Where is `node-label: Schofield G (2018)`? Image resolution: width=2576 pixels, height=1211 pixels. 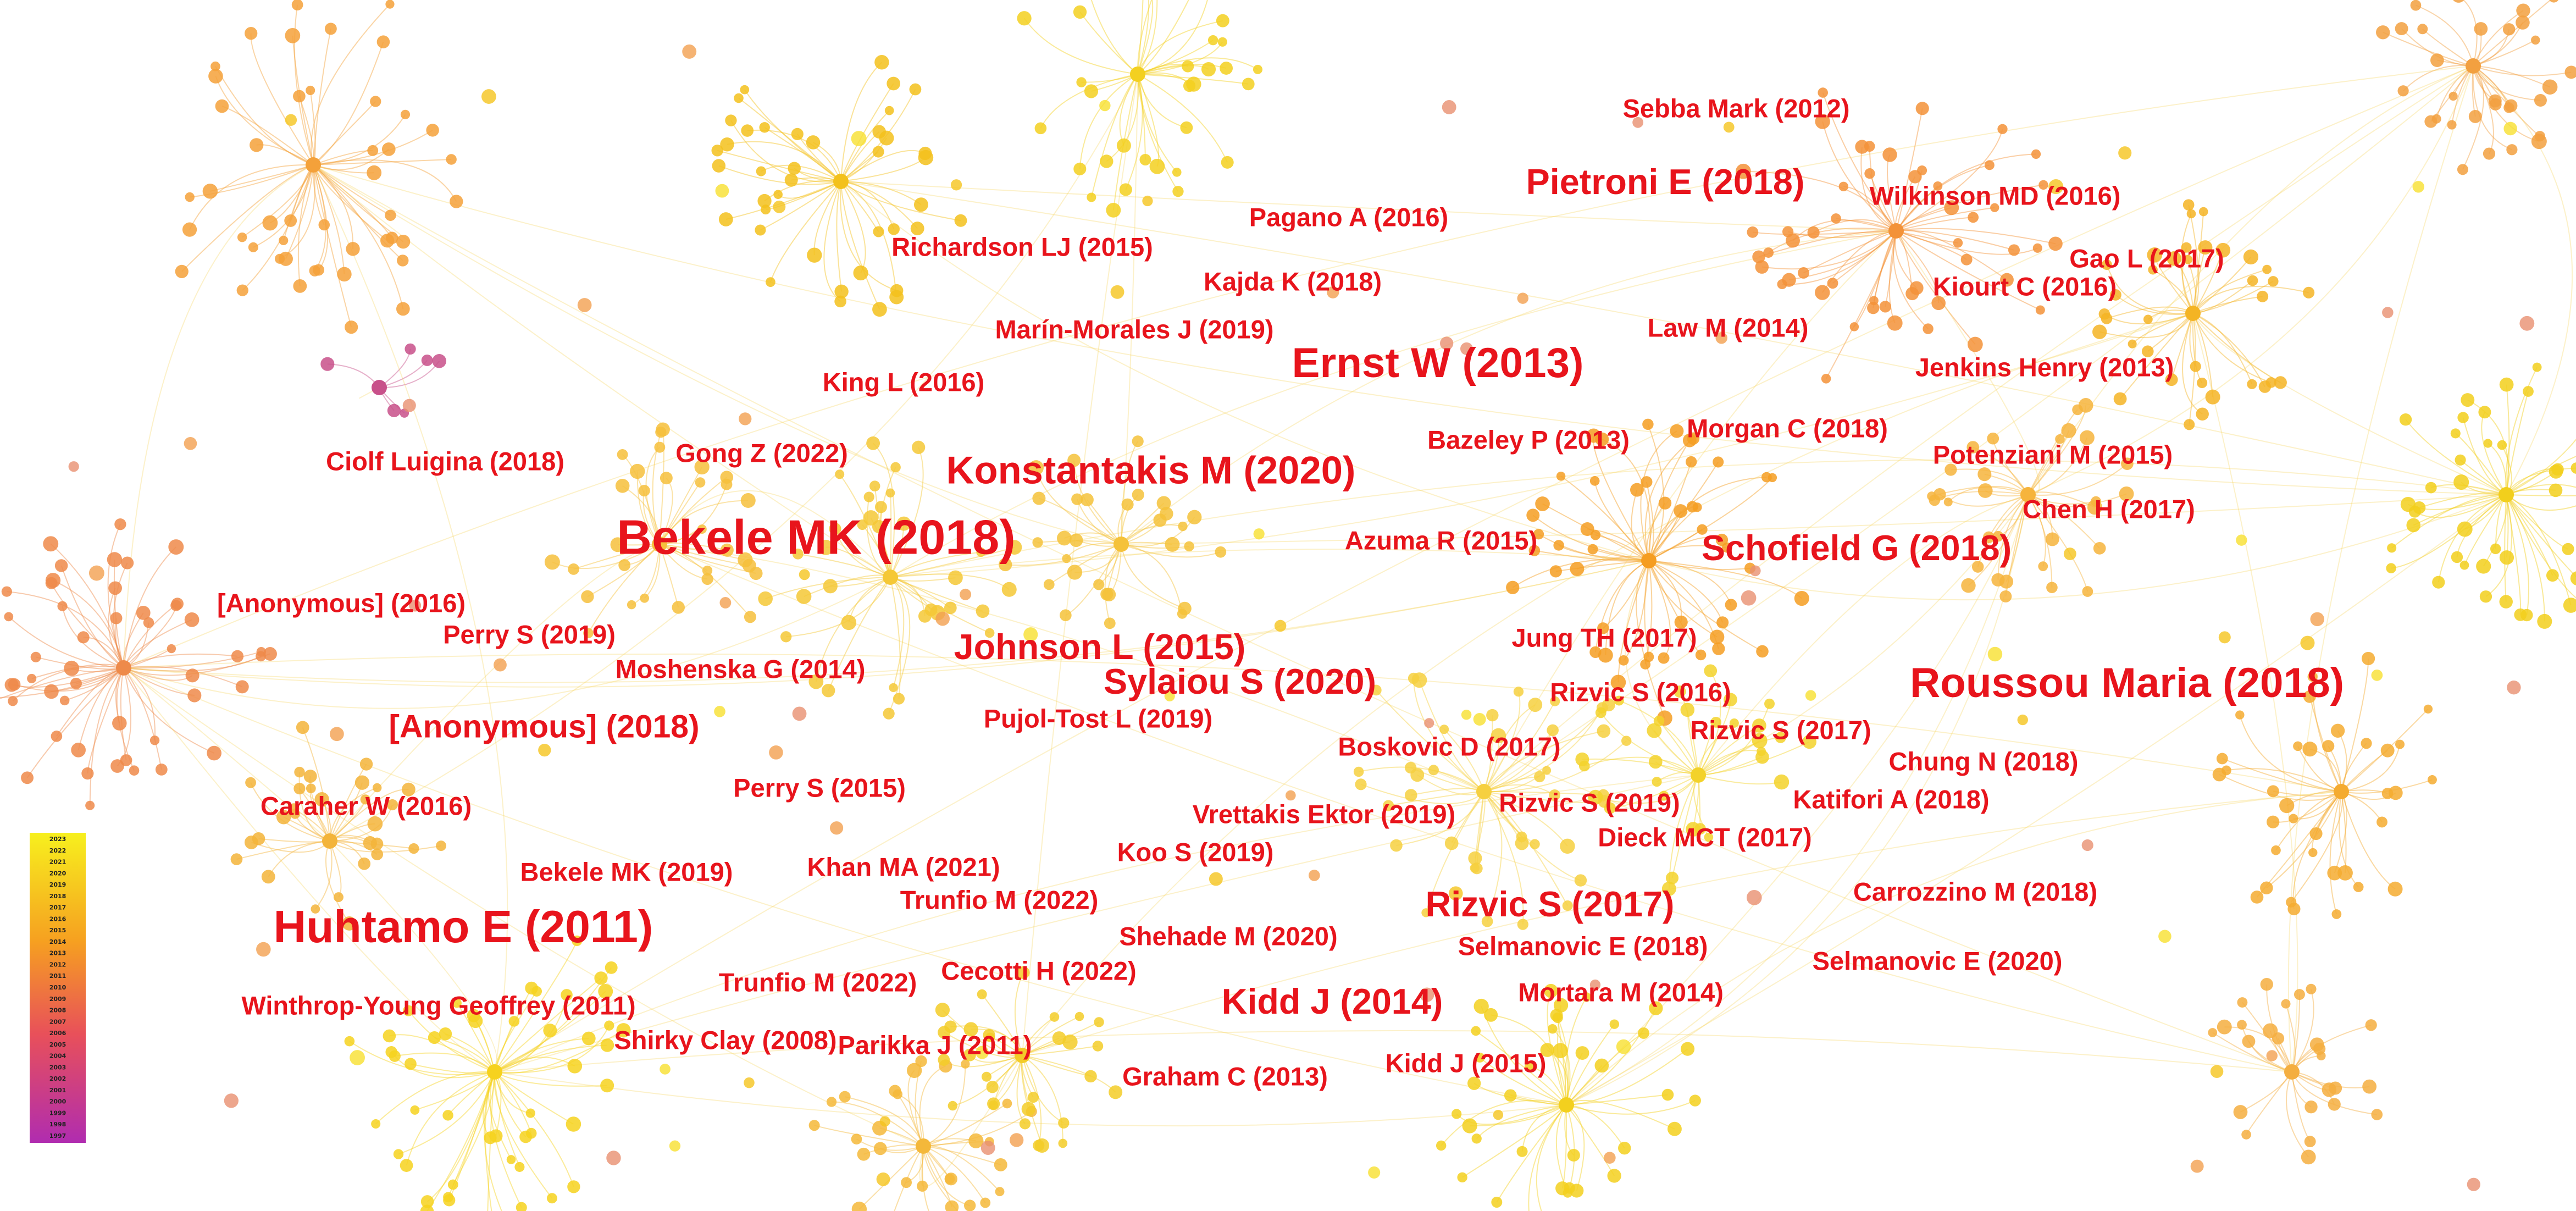
node-label: Schofield G (2018) is located at coordinates (1857, 548).